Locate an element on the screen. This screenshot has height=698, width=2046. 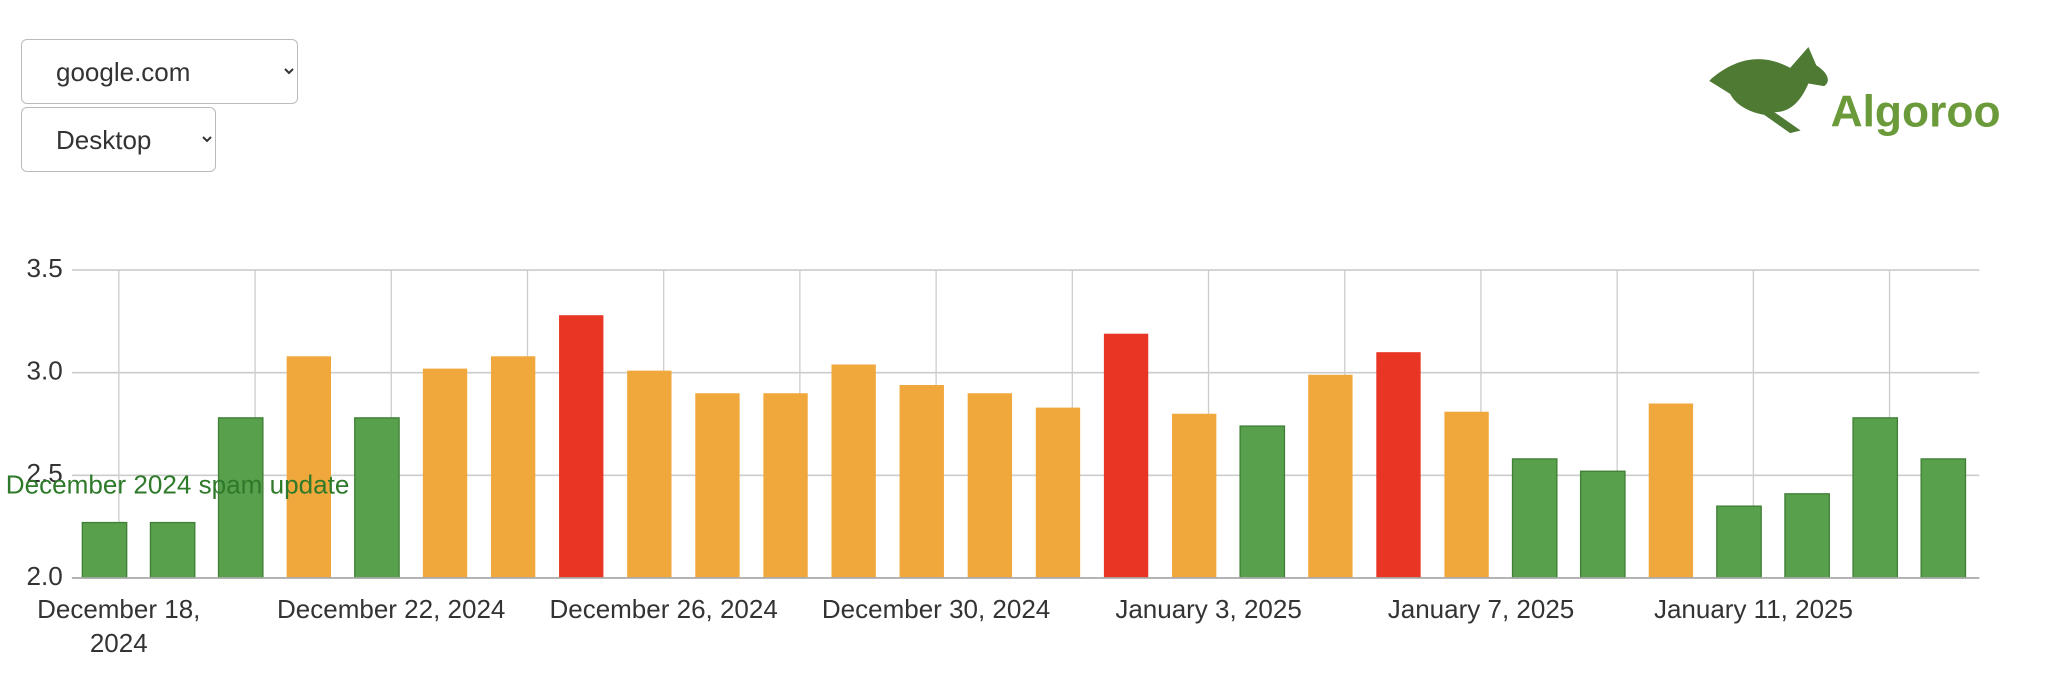
x-tick-label: January 11, 2025 is located at coordinates (1753, 609).